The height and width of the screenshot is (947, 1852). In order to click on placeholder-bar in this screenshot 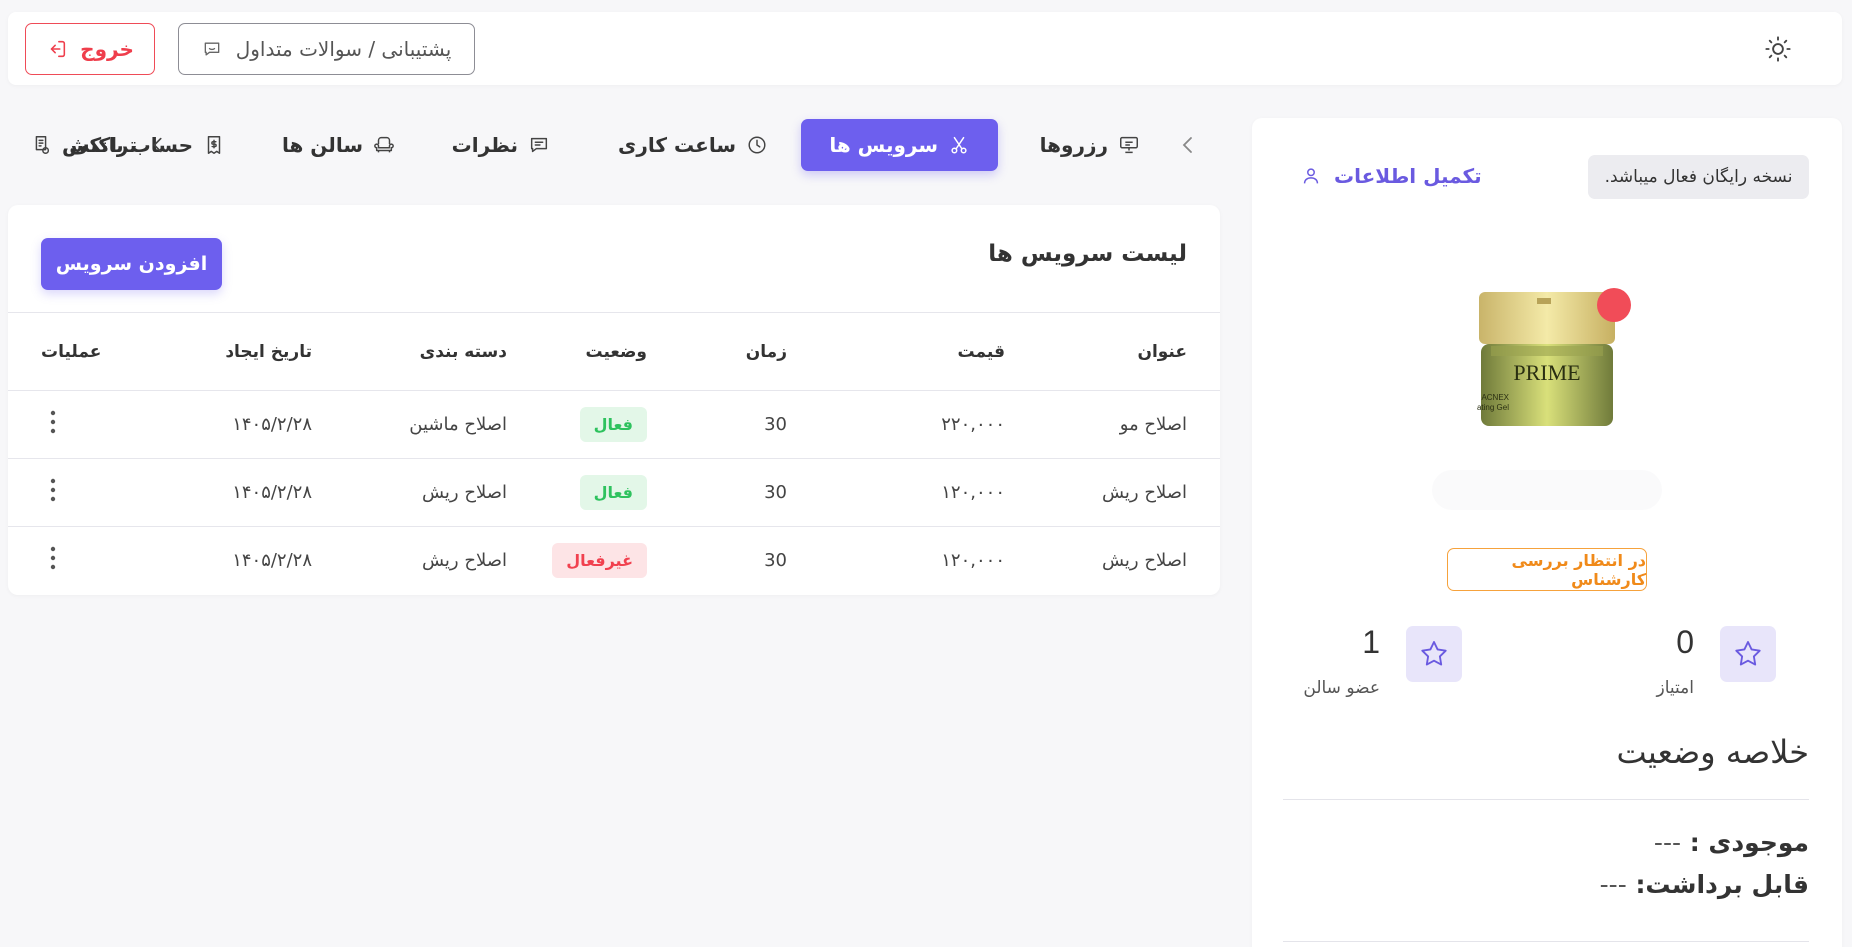, I will do `click(1547, 490)`.